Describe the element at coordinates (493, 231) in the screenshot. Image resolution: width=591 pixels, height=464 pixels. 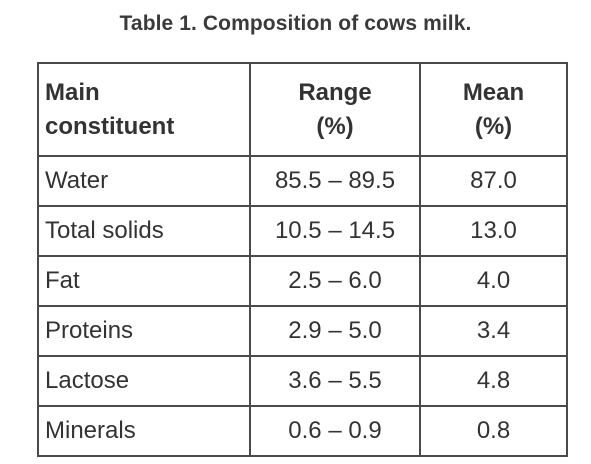
I see `mean-cell: 13.0` at that location.